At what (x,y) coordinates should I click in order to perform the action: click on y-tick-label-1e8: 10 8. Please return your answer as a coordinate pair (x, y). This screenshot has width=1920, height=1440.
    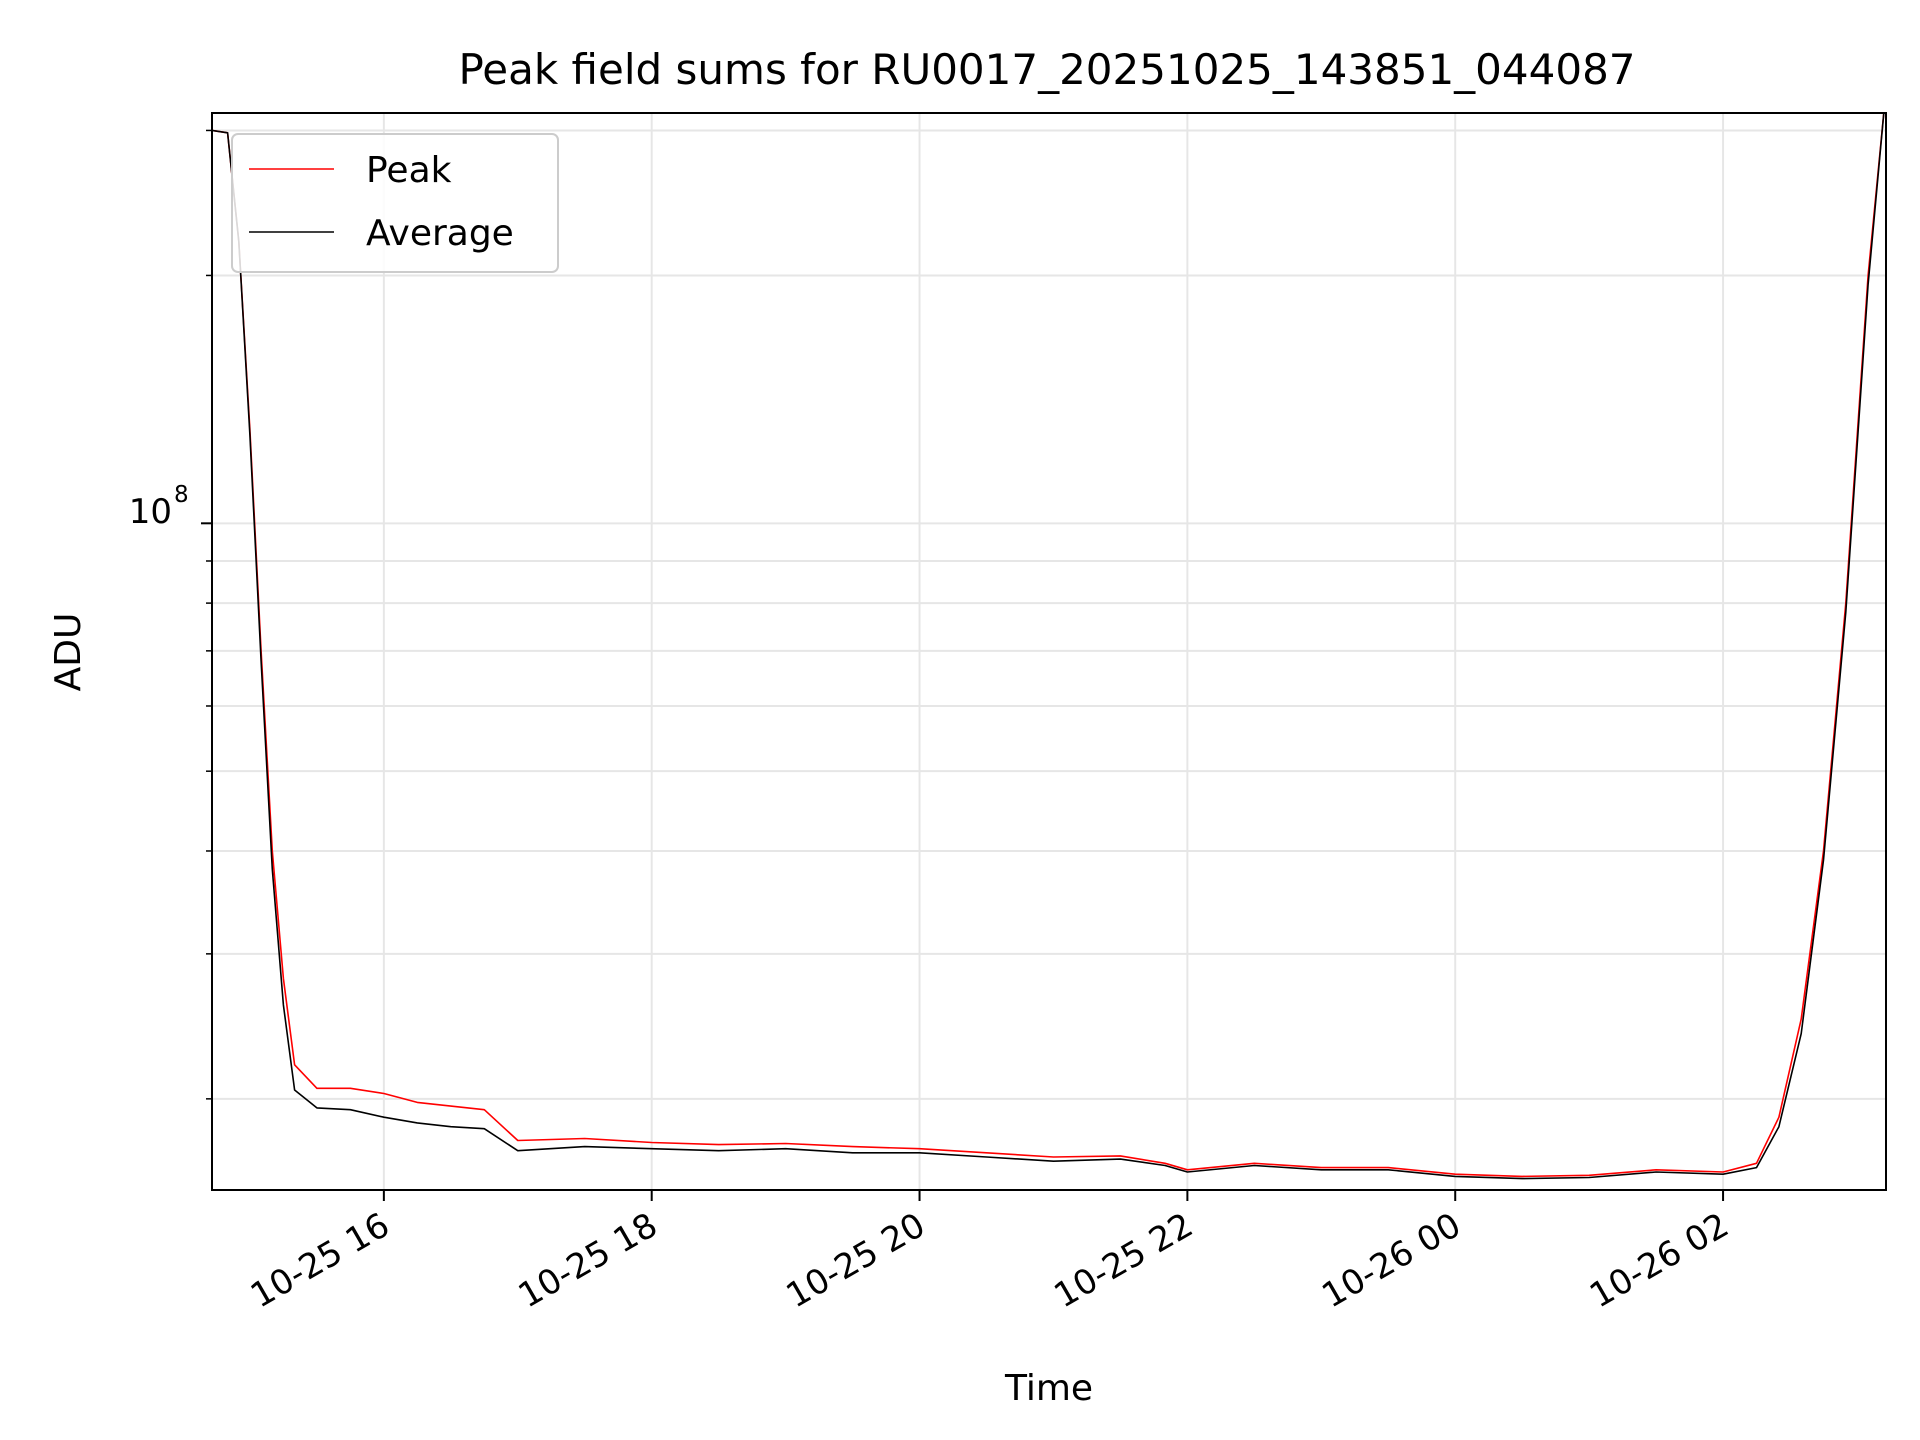
    Looking at the image, I should click on (159, 507).